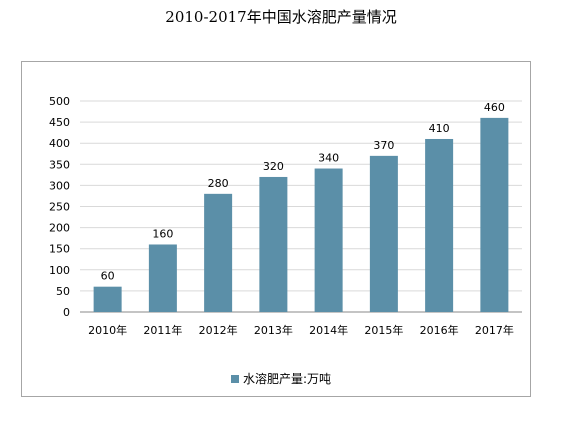  Describe the element at coordinates (108, 276) in the screenshot. I see `data-label: 60` at that location.